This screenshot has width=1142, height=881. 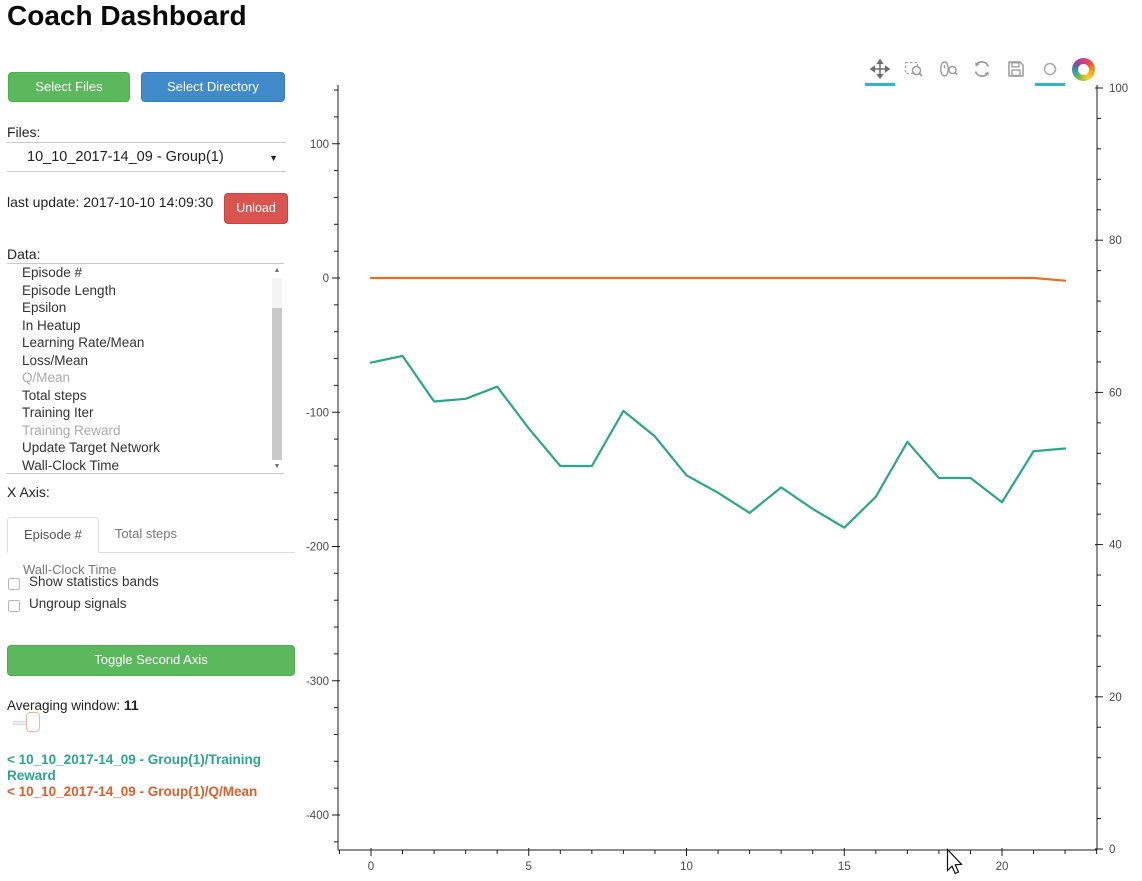 What do you see at coordinates (46, 377) in the screenshot?
I see `data-list-item: Q/Mean` at bounding box center [46, 377].